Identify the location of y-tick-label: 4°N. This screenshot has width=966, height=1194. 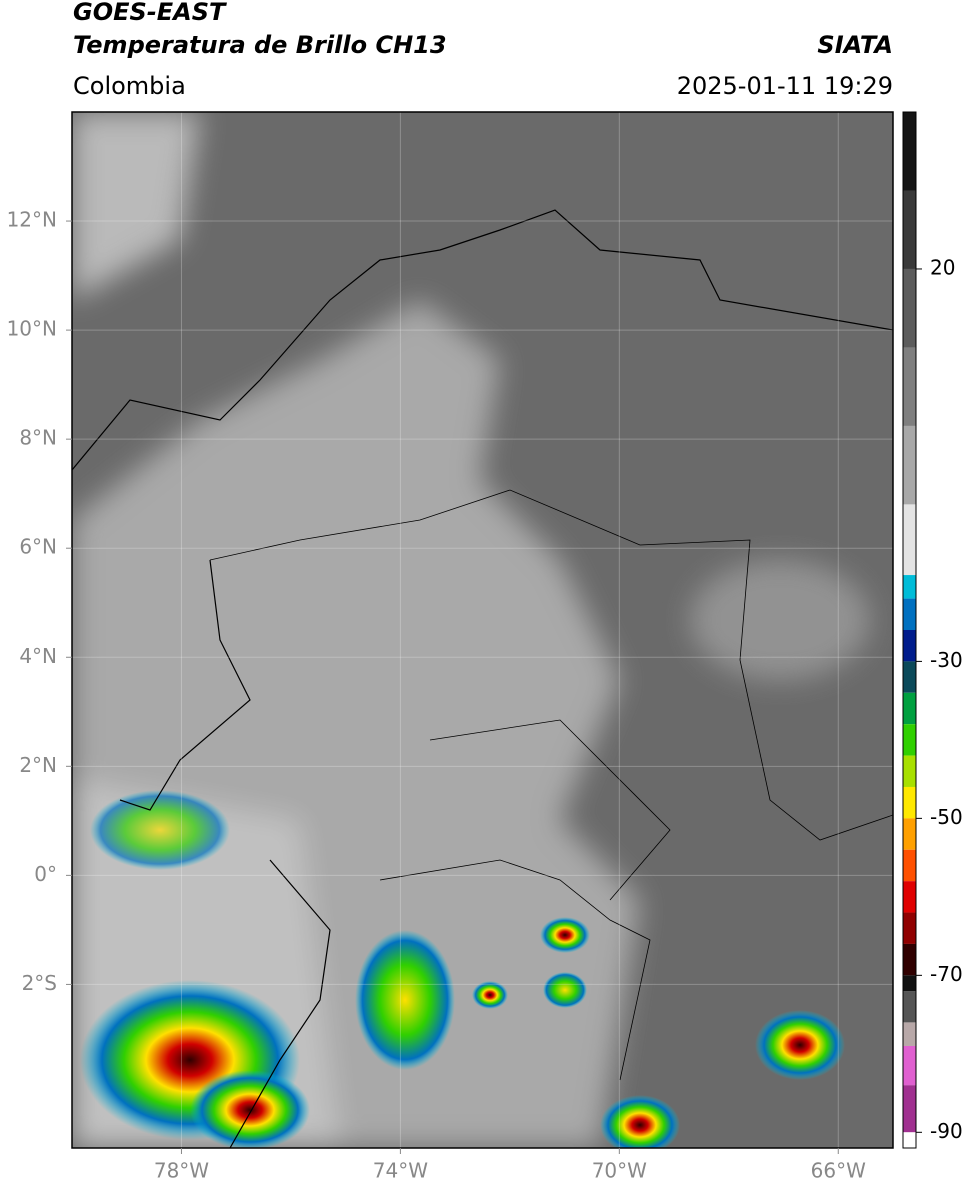
(38, 656).